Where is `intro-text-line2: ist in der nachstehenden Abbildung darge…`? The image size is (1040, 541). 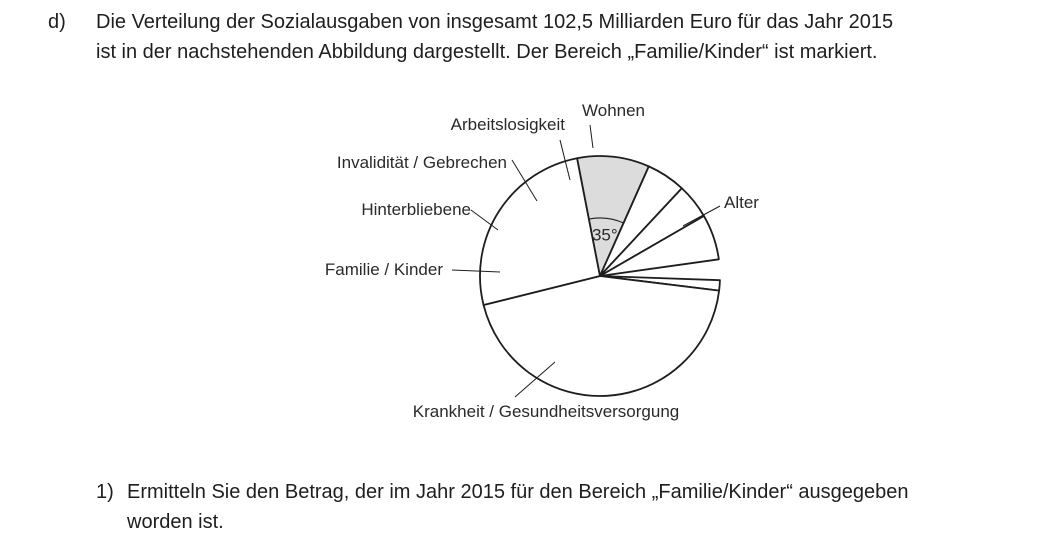
intro-text-line2: ist in der nachstehenden Abbildung darge… is located at coordinates (487, 52).